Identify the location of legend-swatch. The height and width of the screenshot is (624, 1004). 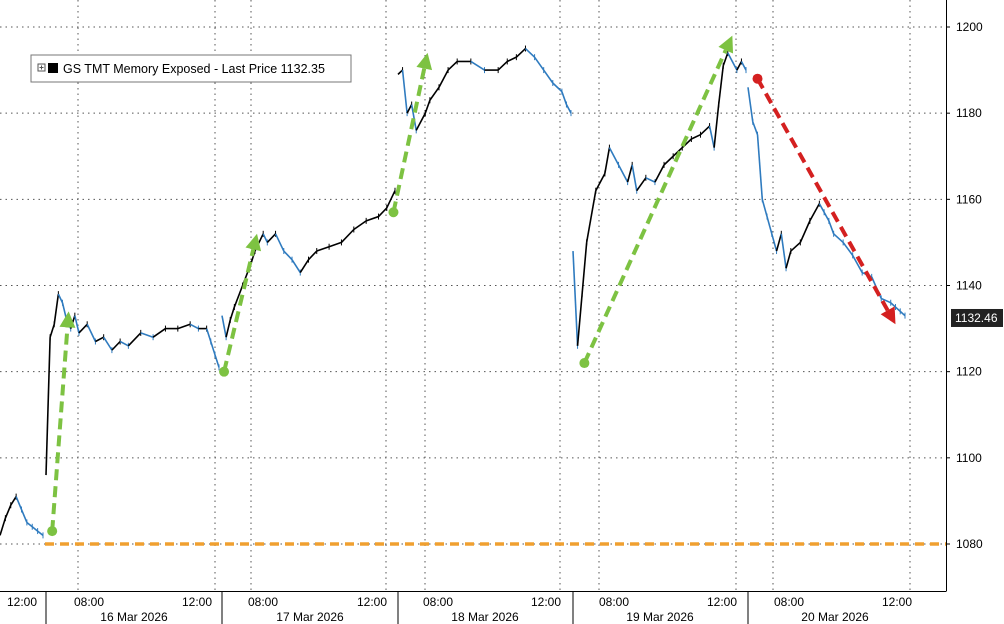
(53, 68).